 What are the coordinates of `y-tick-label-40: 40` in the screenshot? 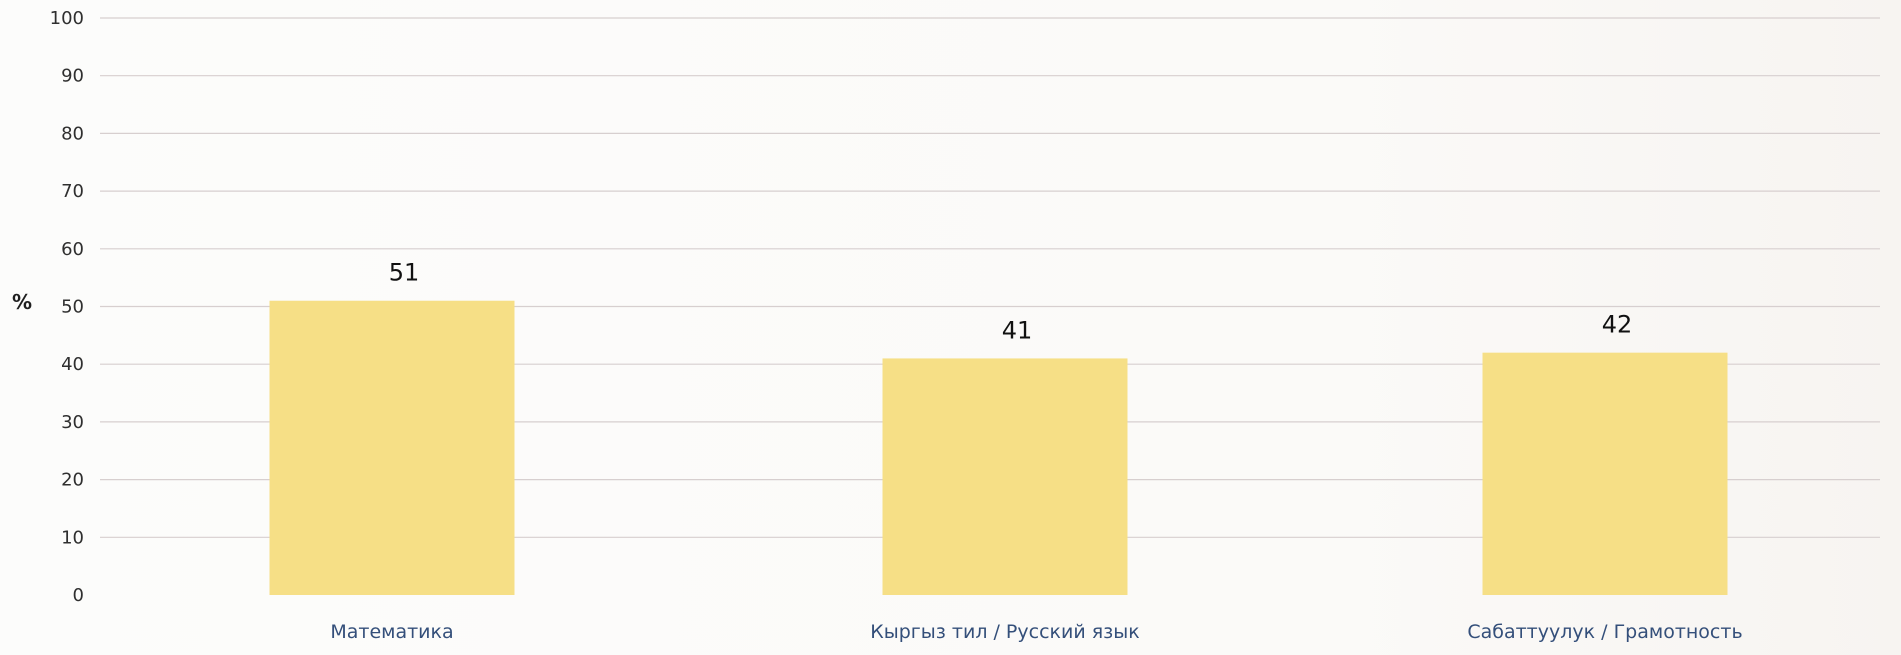 It's located at (72, 364).